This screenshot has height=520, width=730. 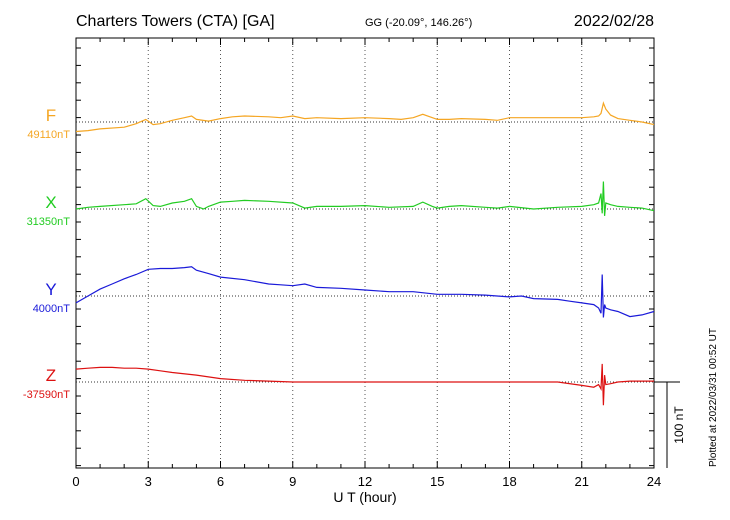 I want to click on x-tick-label: 15, so click(x=437, y=481).